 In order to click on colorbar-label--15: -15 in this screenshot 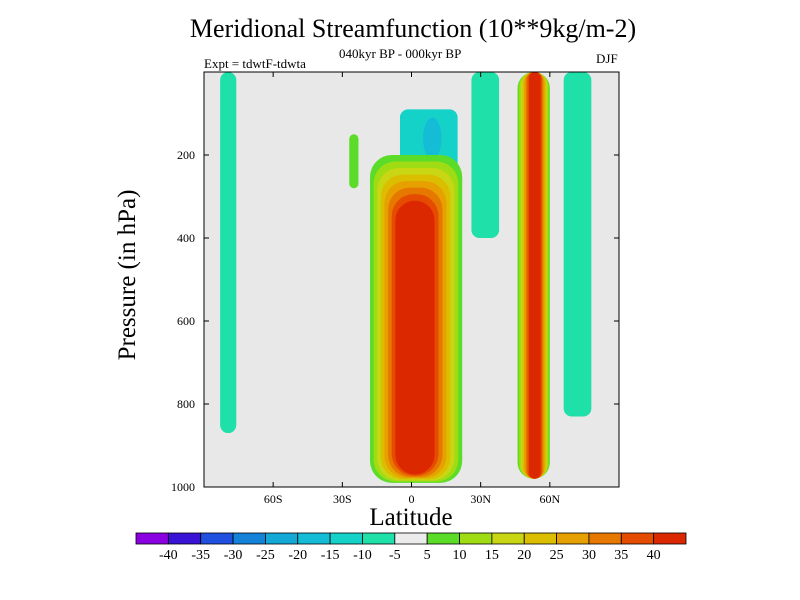, I will do `click(330, 555)`.